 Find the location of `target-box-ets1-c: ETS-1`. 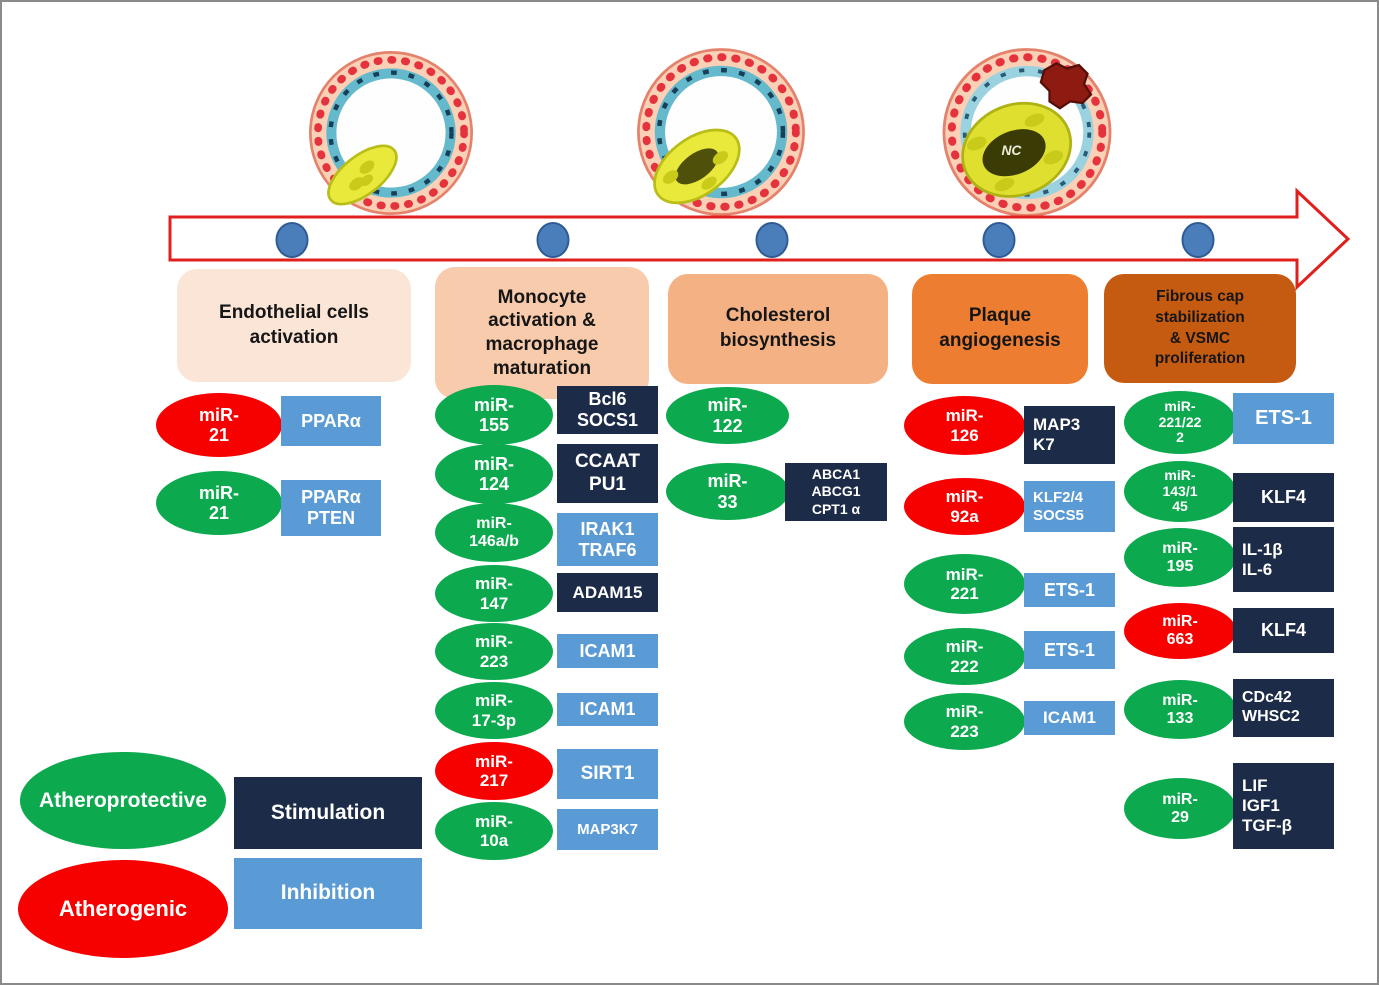

target-box-ets1-c: ETS-1 is located at coordinates (1283, 418).